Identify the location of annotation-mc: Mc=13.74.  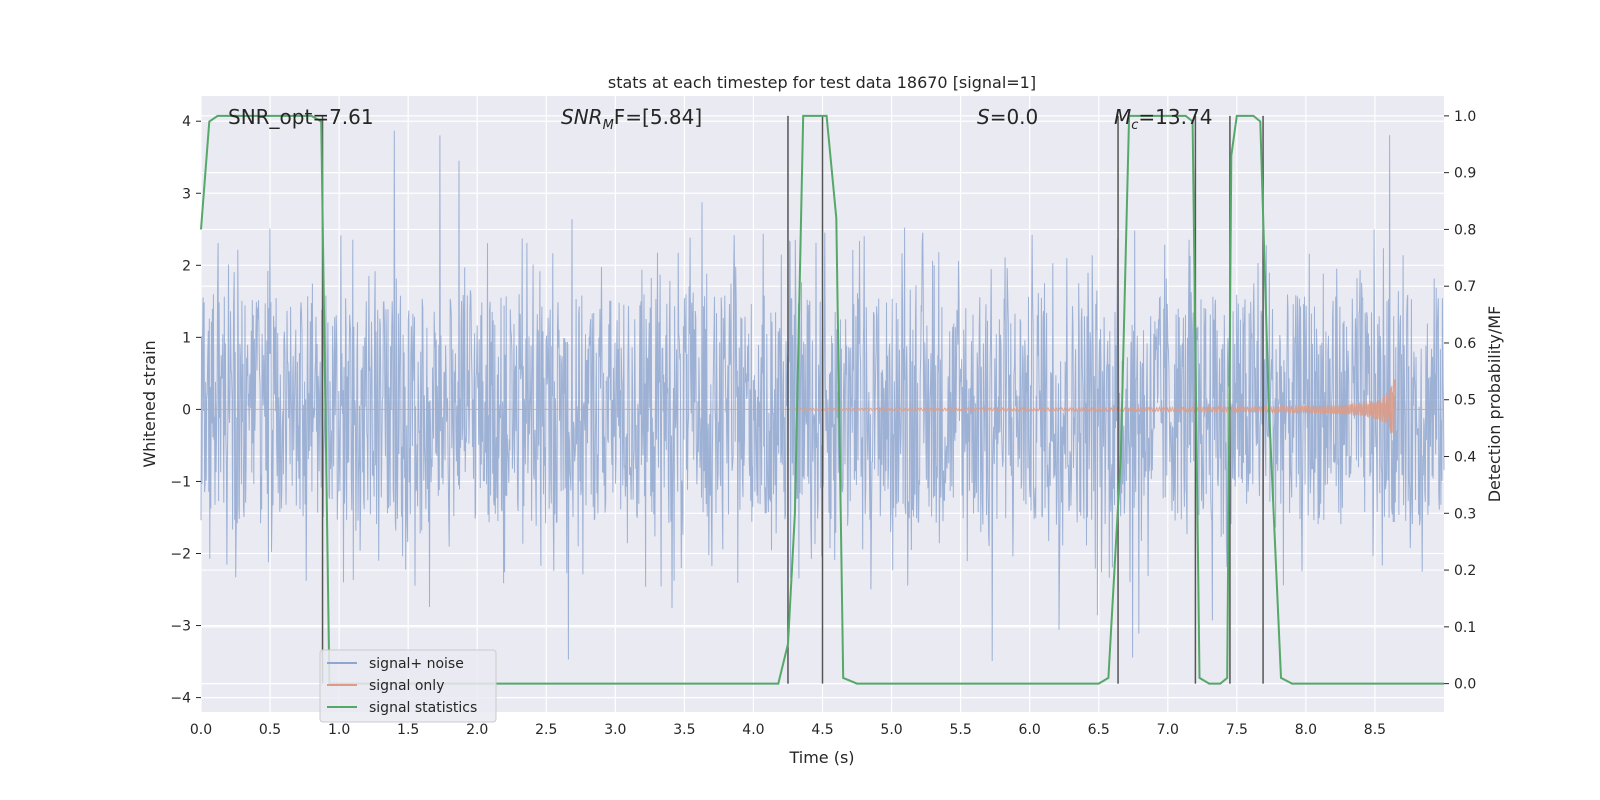
(1163, 119).